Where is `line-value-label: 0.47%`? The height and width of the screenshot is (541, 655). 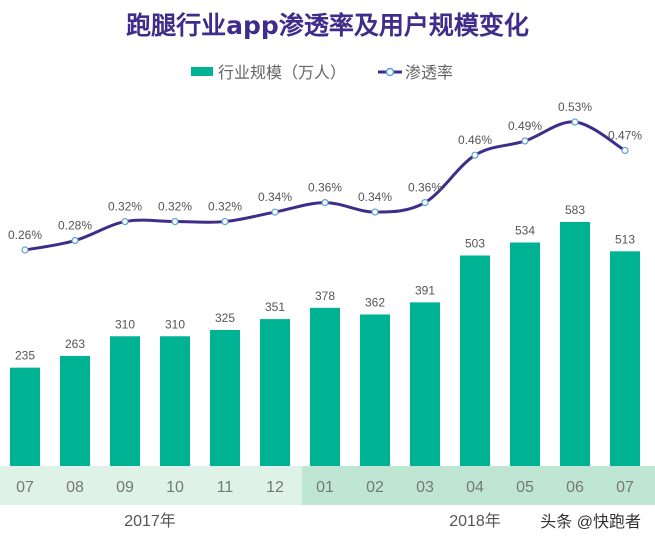 line-value-label: 0.47% is located at coordinates (625, 135).